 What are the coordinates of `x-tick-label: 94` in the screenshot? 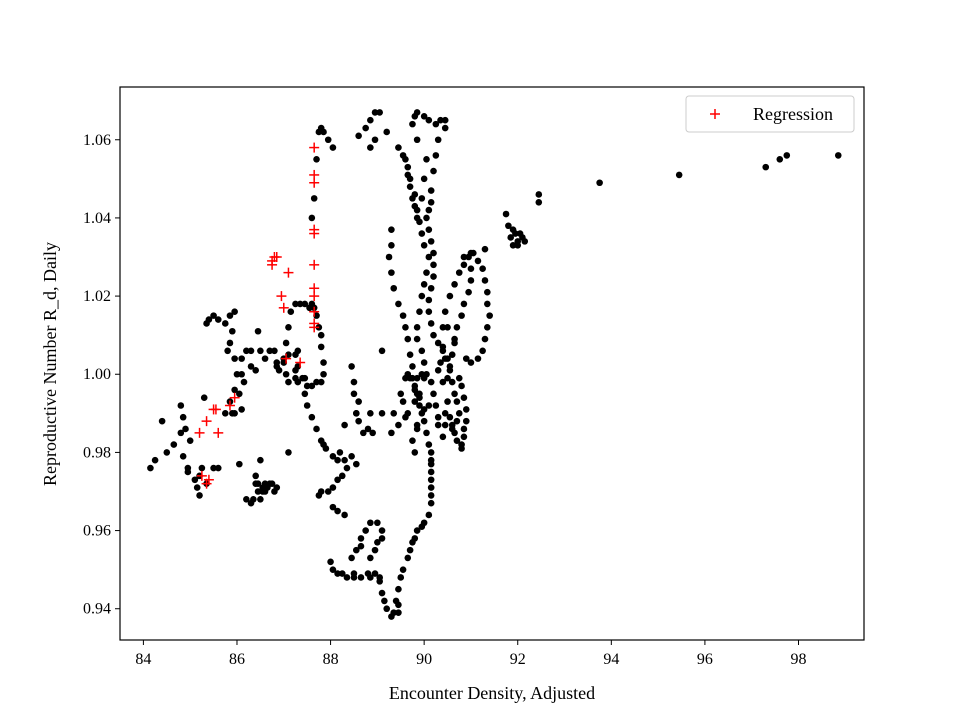 It's located at (611, 659).